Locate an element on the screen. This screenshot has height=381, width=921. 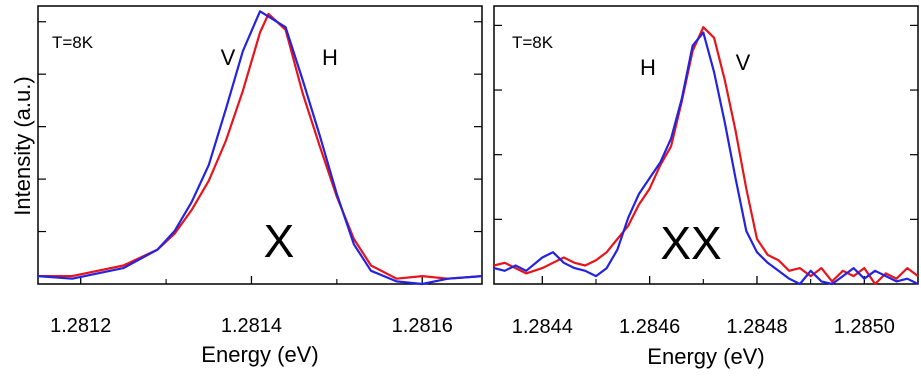
x-tick-label: 1.2814 is located at coordinates (251, 326).